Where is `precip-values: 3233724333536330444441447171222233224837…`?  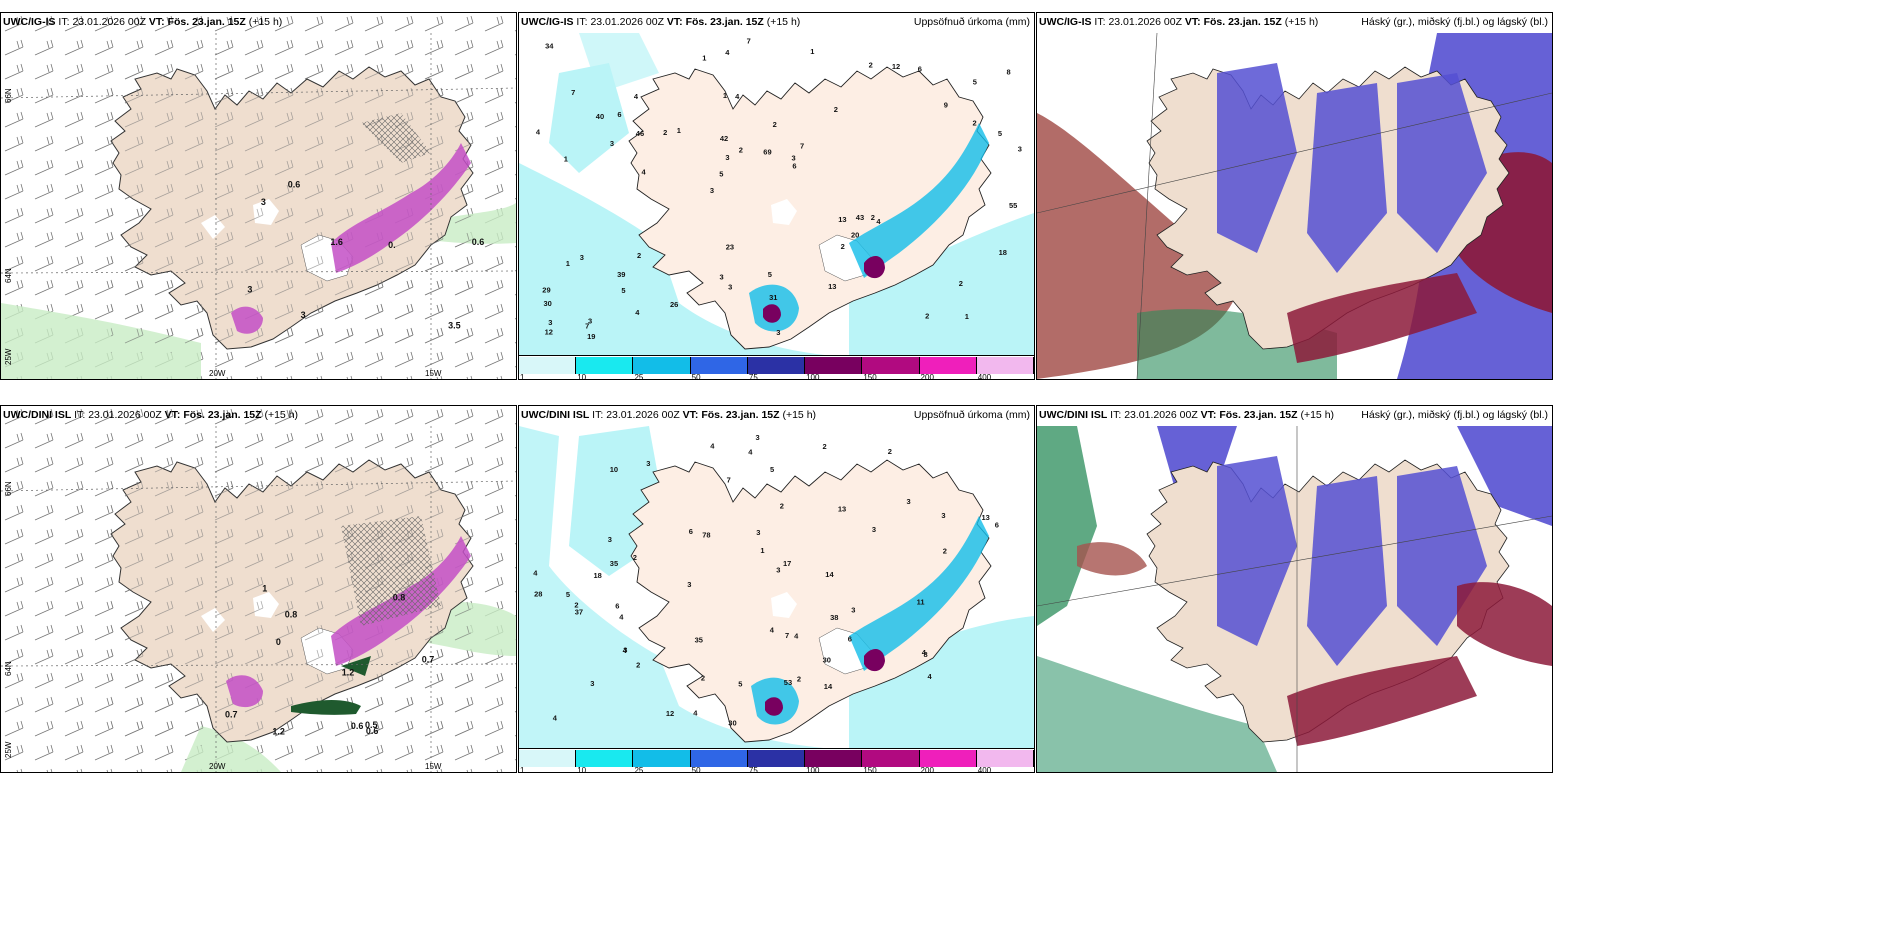
precip-values: 3233724333536330444441447171222233224837… is located at coordinates (766, 580).